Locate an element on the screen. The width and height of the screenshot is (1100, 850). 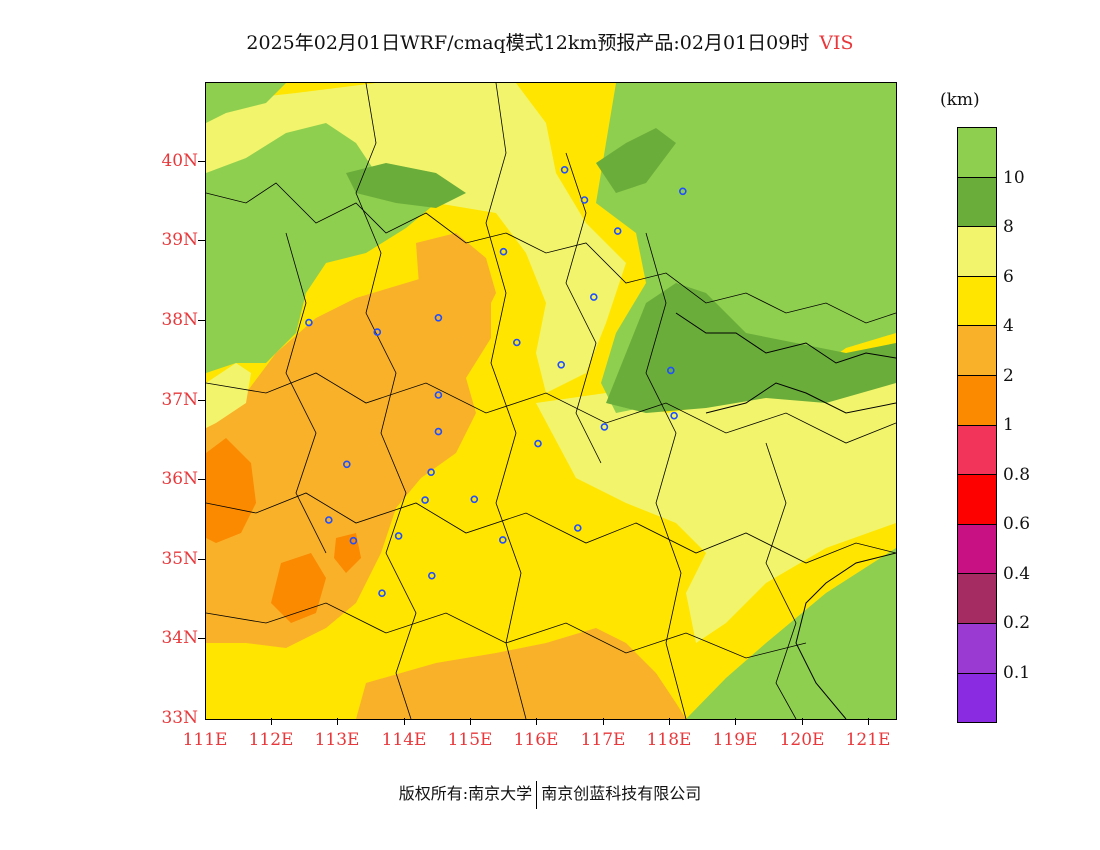
legend-label: 8 is located at coordinates (1008, 227).